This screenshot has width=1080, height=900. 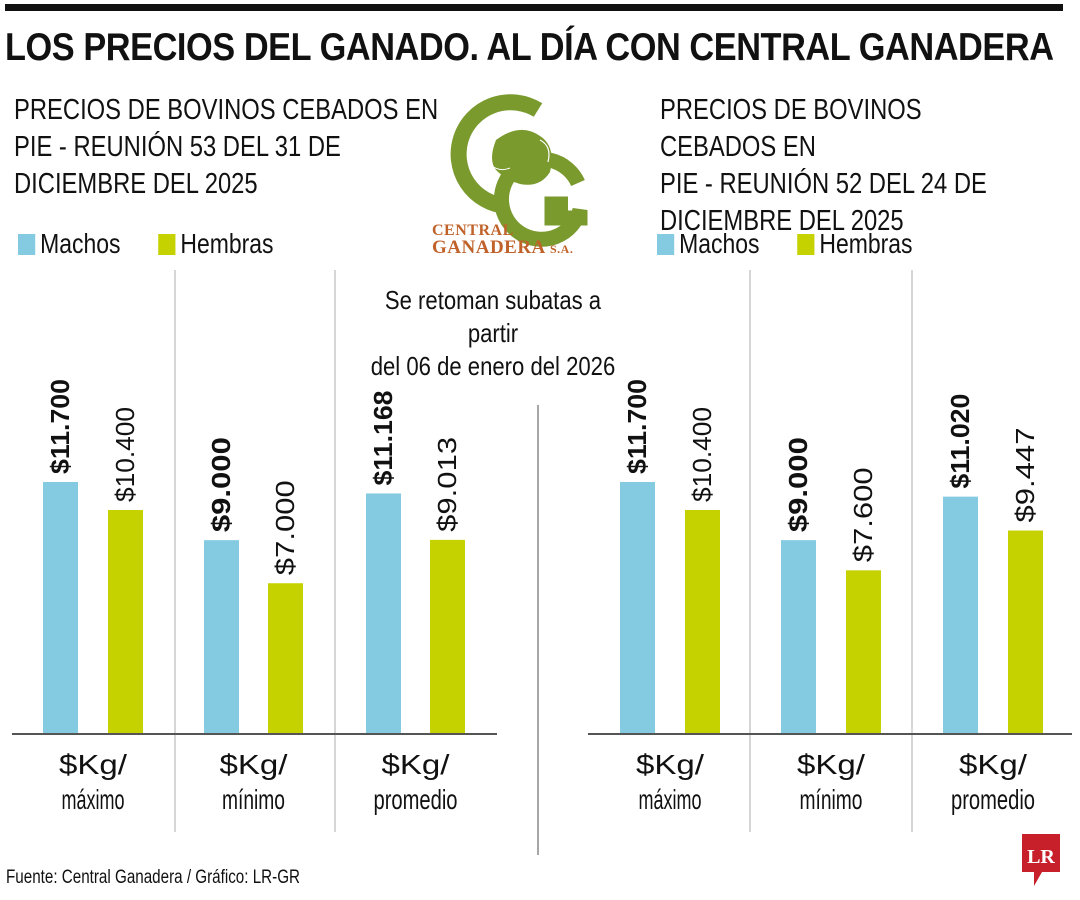 I want to click on logo-text: CENTRAL GANADERA S.A., so click(x=502, y=240).